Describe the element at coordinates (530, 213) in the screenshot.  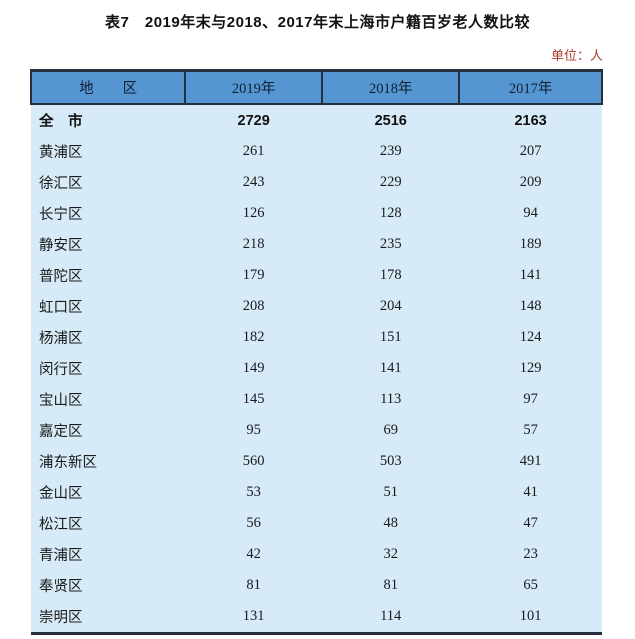
I see `value-cell: 94` at that location.